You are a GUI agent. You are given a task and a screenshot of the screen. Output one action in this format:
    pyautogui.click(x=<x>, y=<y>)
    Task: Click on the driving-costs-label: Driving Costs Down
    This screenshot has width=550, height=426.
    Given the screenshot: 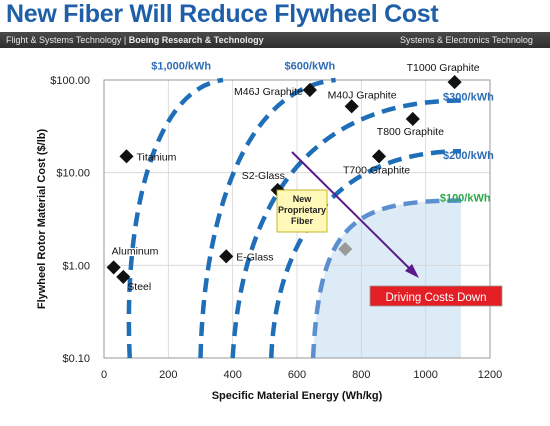 What is the action you would take?
    pyautogui.click(x=436, y=298)
    